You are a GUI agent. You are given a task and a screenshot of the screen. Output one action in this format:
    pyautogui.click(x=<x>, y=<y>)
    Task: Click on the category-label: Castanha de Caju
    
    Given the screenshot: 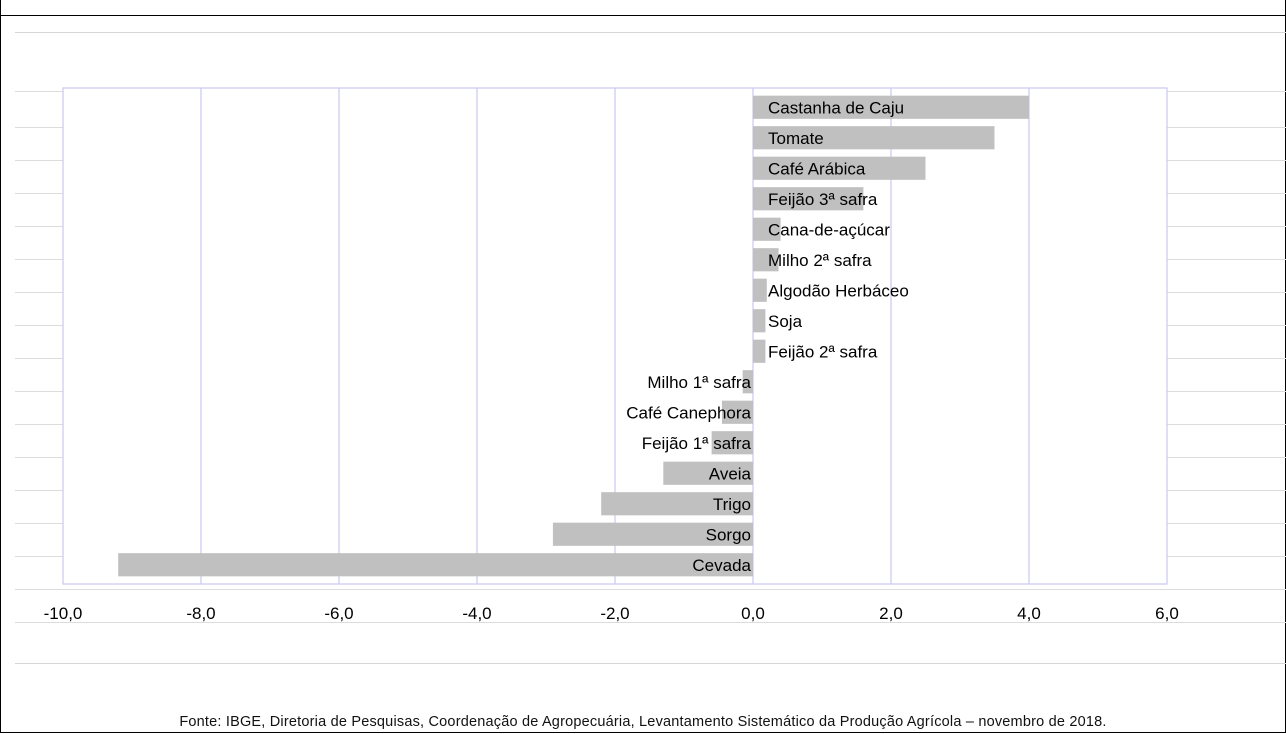 What is the action you would take?
    pyautogui.click(x=836, y=107)
    